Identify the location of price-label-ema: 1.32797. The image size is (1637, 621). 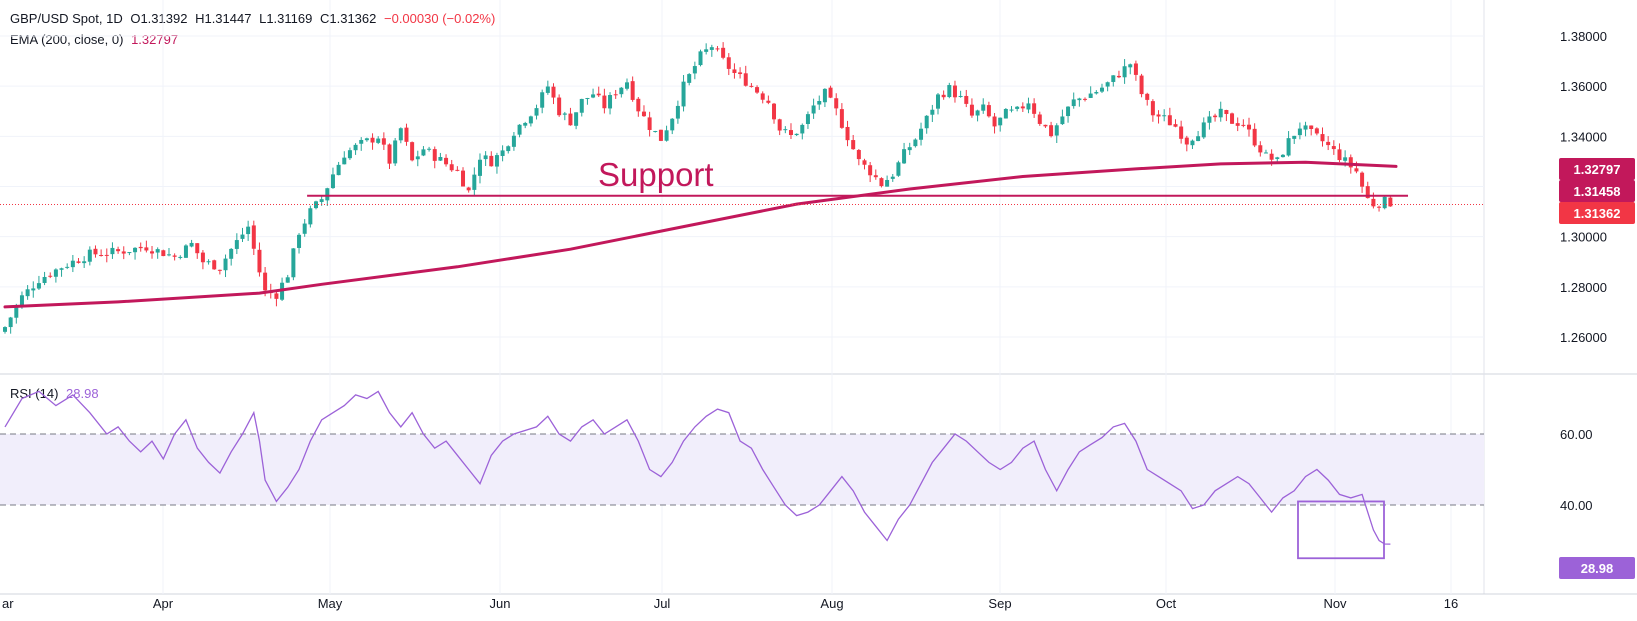
(1597, 169).